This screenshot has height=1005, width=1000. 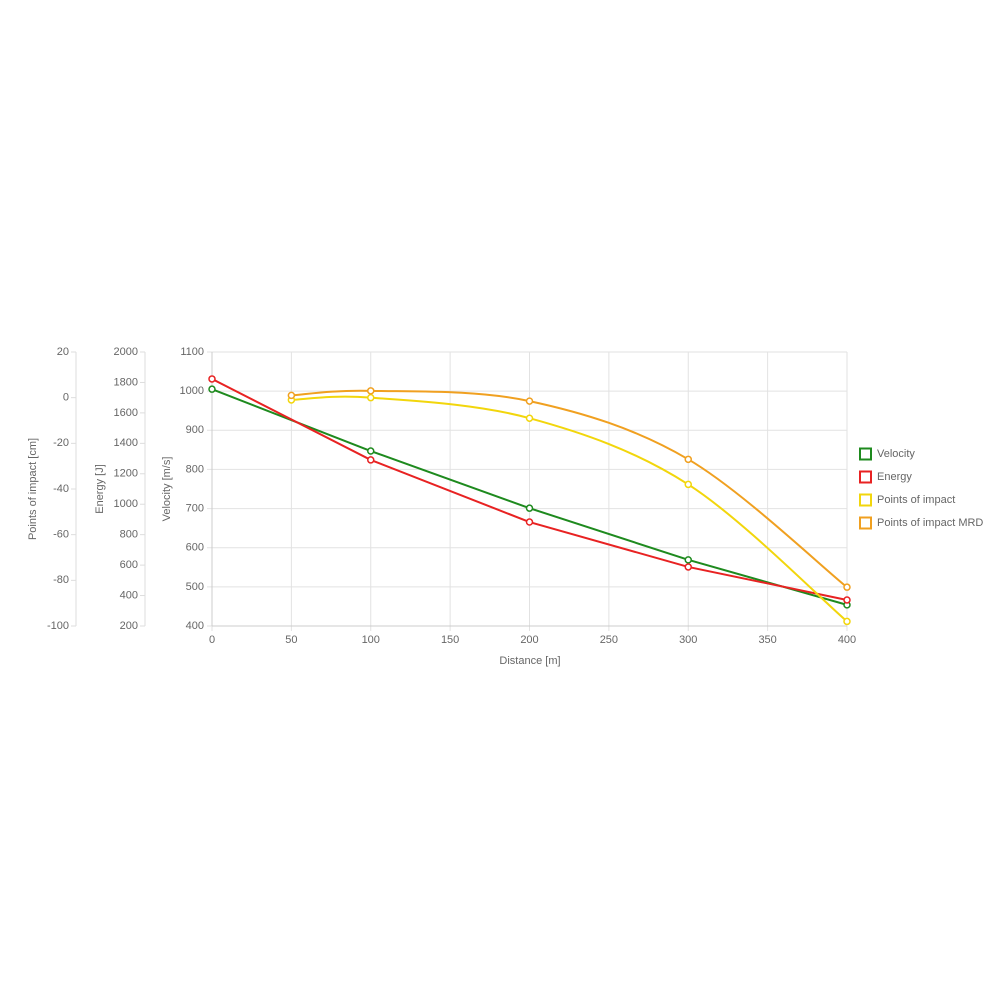 What do you see at coordinates (126, 382) in the screenshot?
I see `y2-tick-label: 1800` at bounding box center [126, 382].